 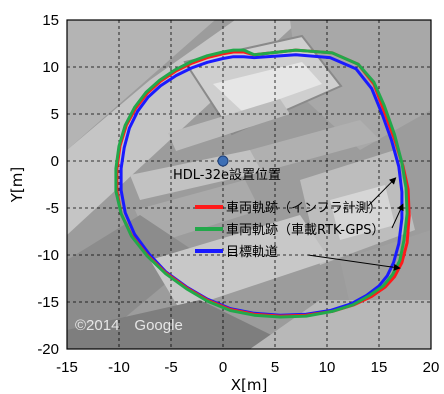 What do you see at coordinates (55, 114) in the screenshot?
I see `y-tick-label: 5` at bounding box center [55, 114].